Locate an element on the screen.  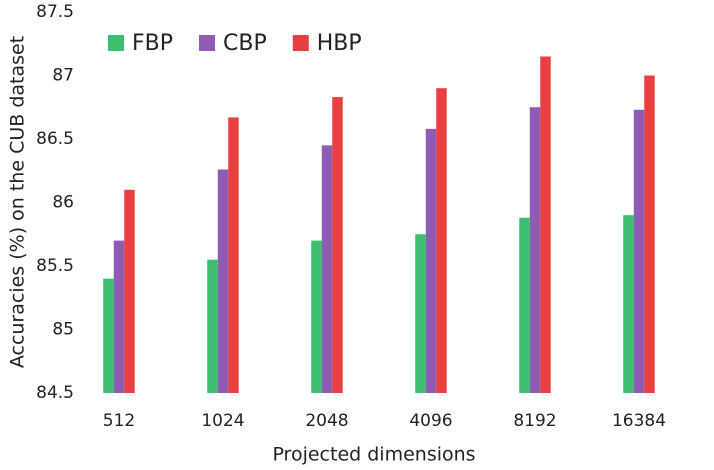
y-tick-label: 85 is located at coordinates (63, 330).